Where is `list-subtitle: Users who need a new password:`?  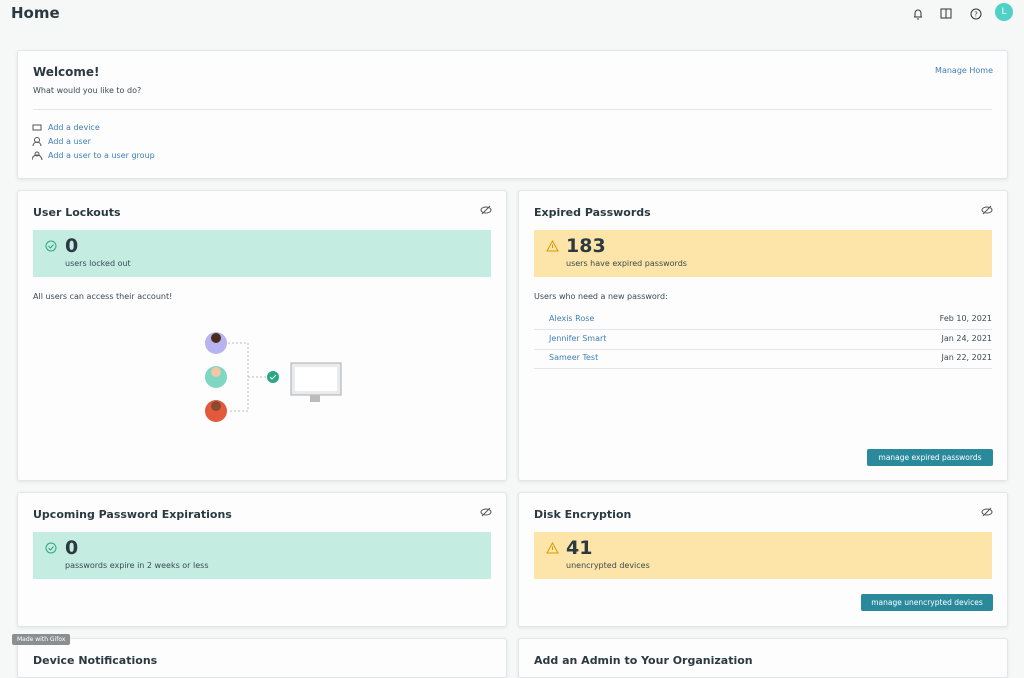 list-subtitle: Users who need a new password: is located at coordinates (601, 296).